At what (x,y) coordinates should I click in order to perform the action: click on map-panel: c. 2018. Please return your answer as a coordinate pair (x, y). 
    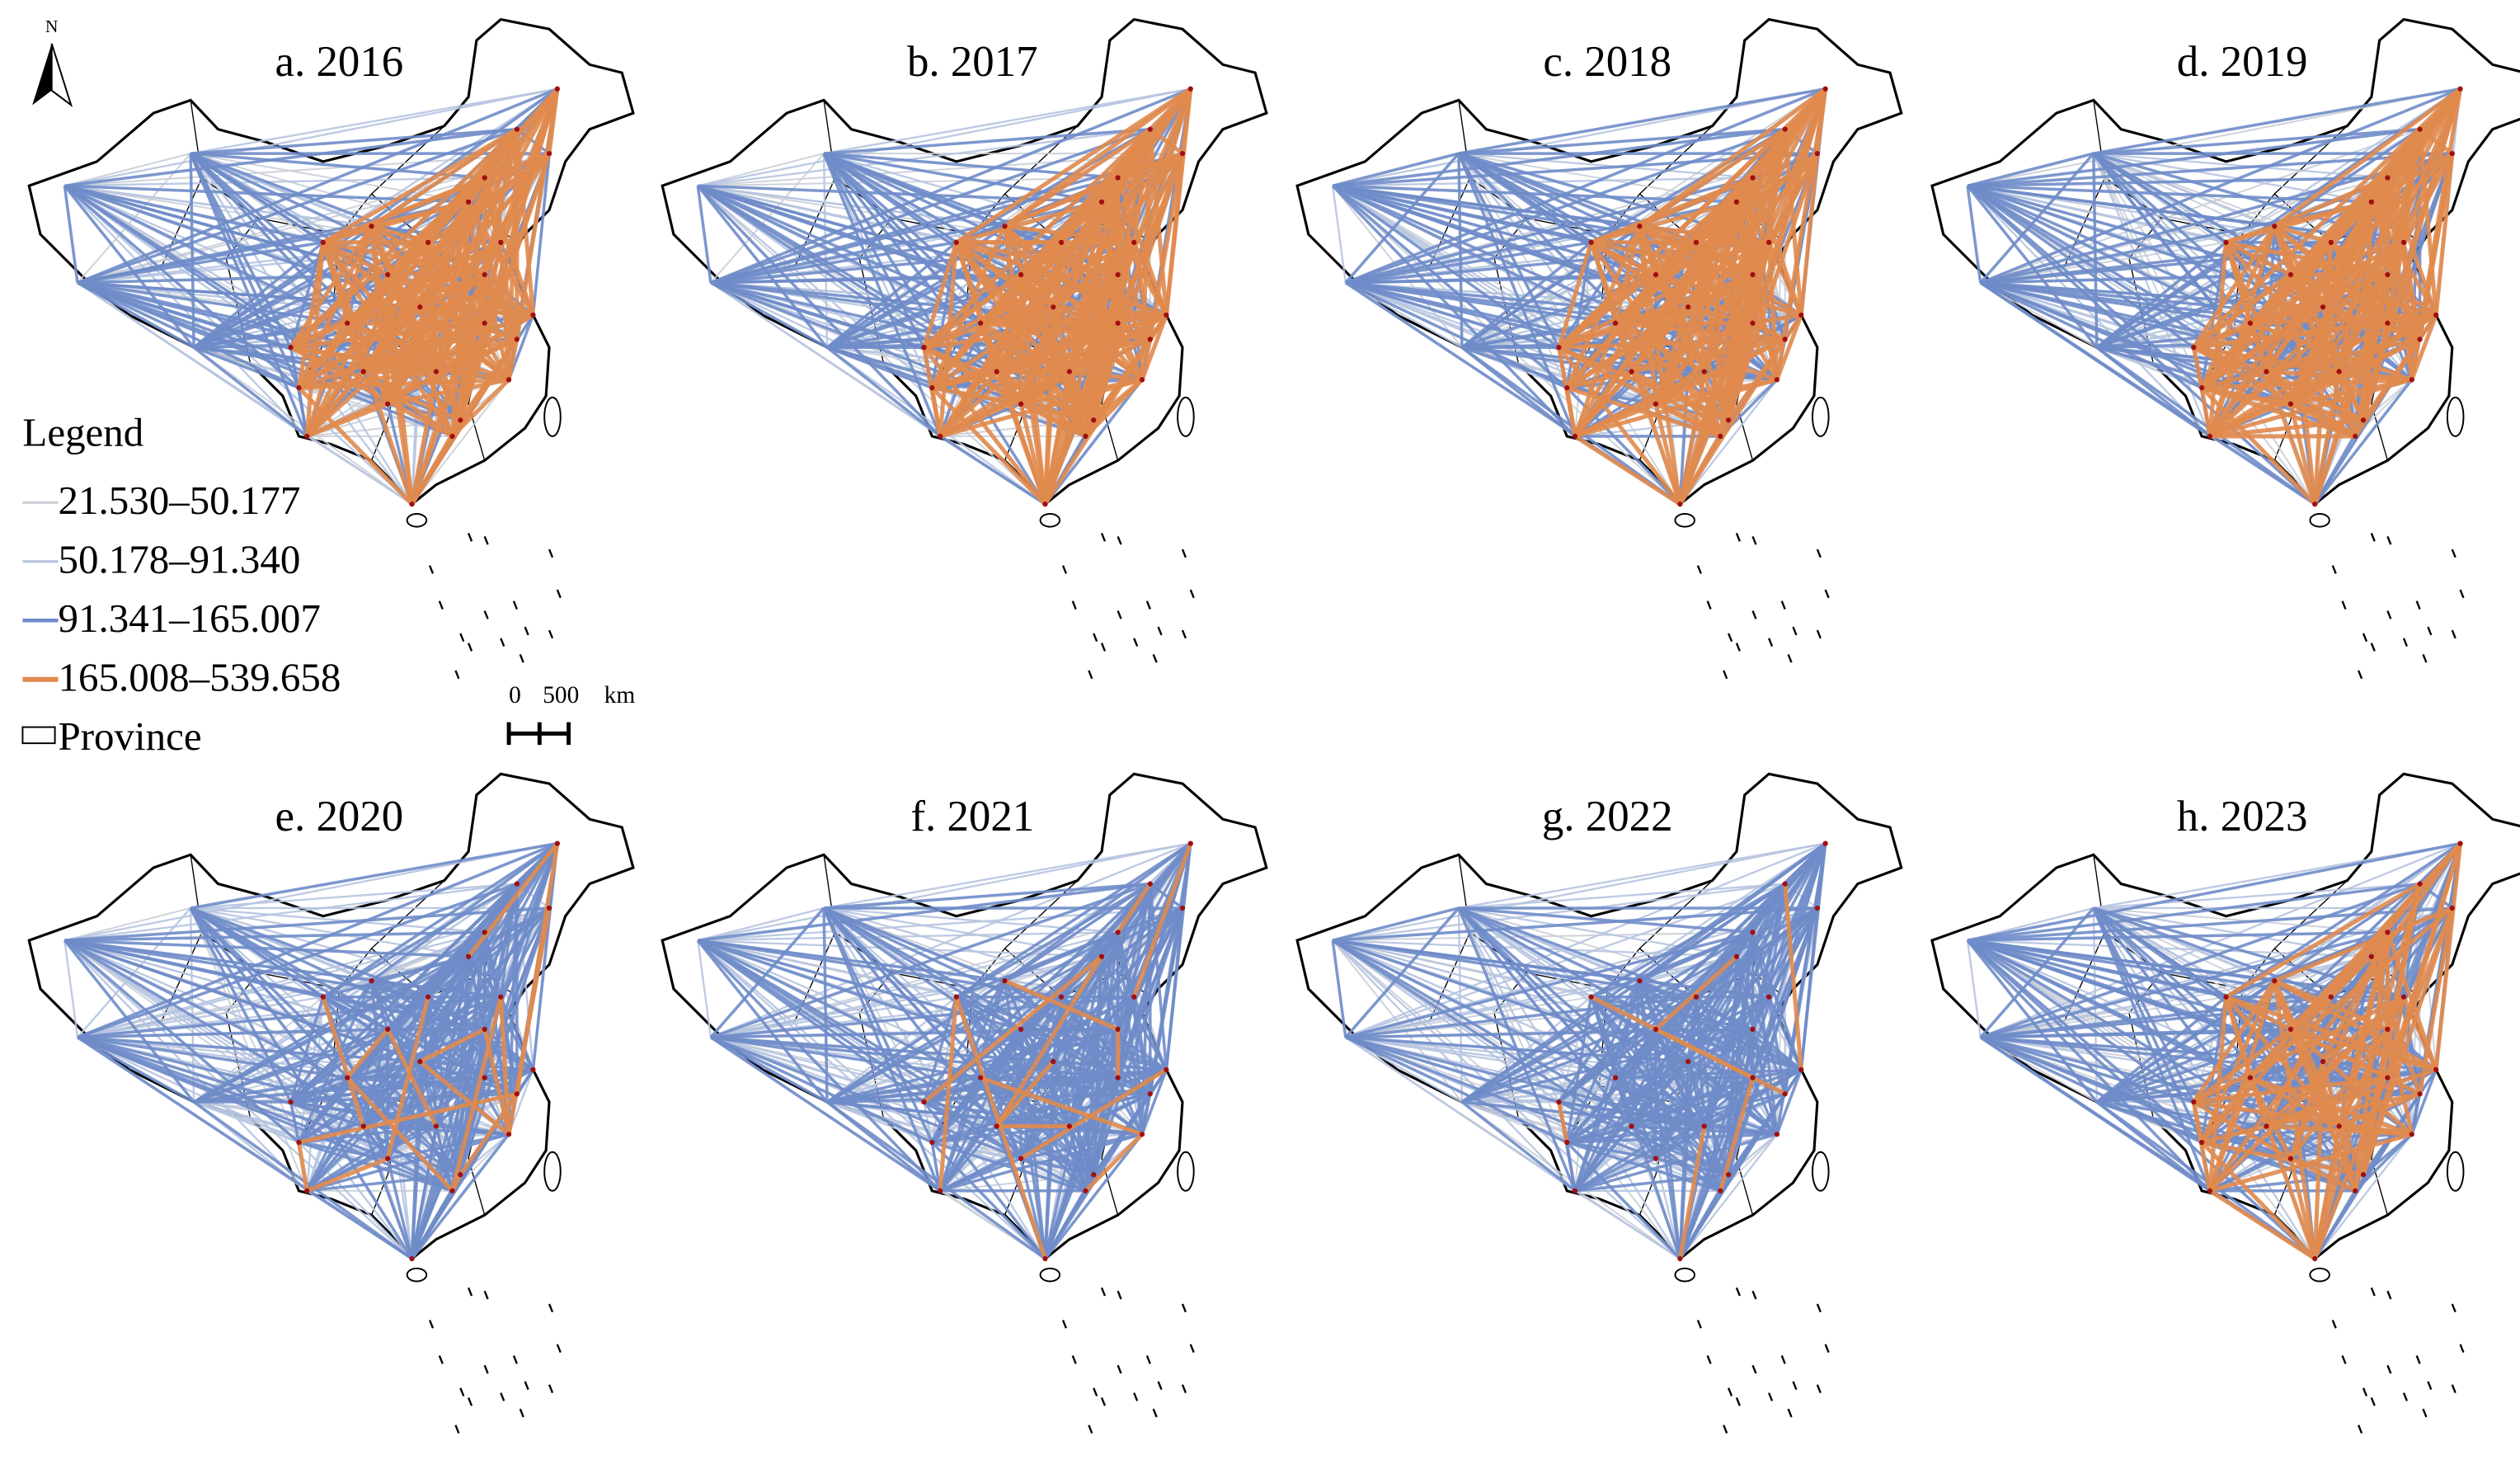
    Looking at the image, I should click on (1599, 349).